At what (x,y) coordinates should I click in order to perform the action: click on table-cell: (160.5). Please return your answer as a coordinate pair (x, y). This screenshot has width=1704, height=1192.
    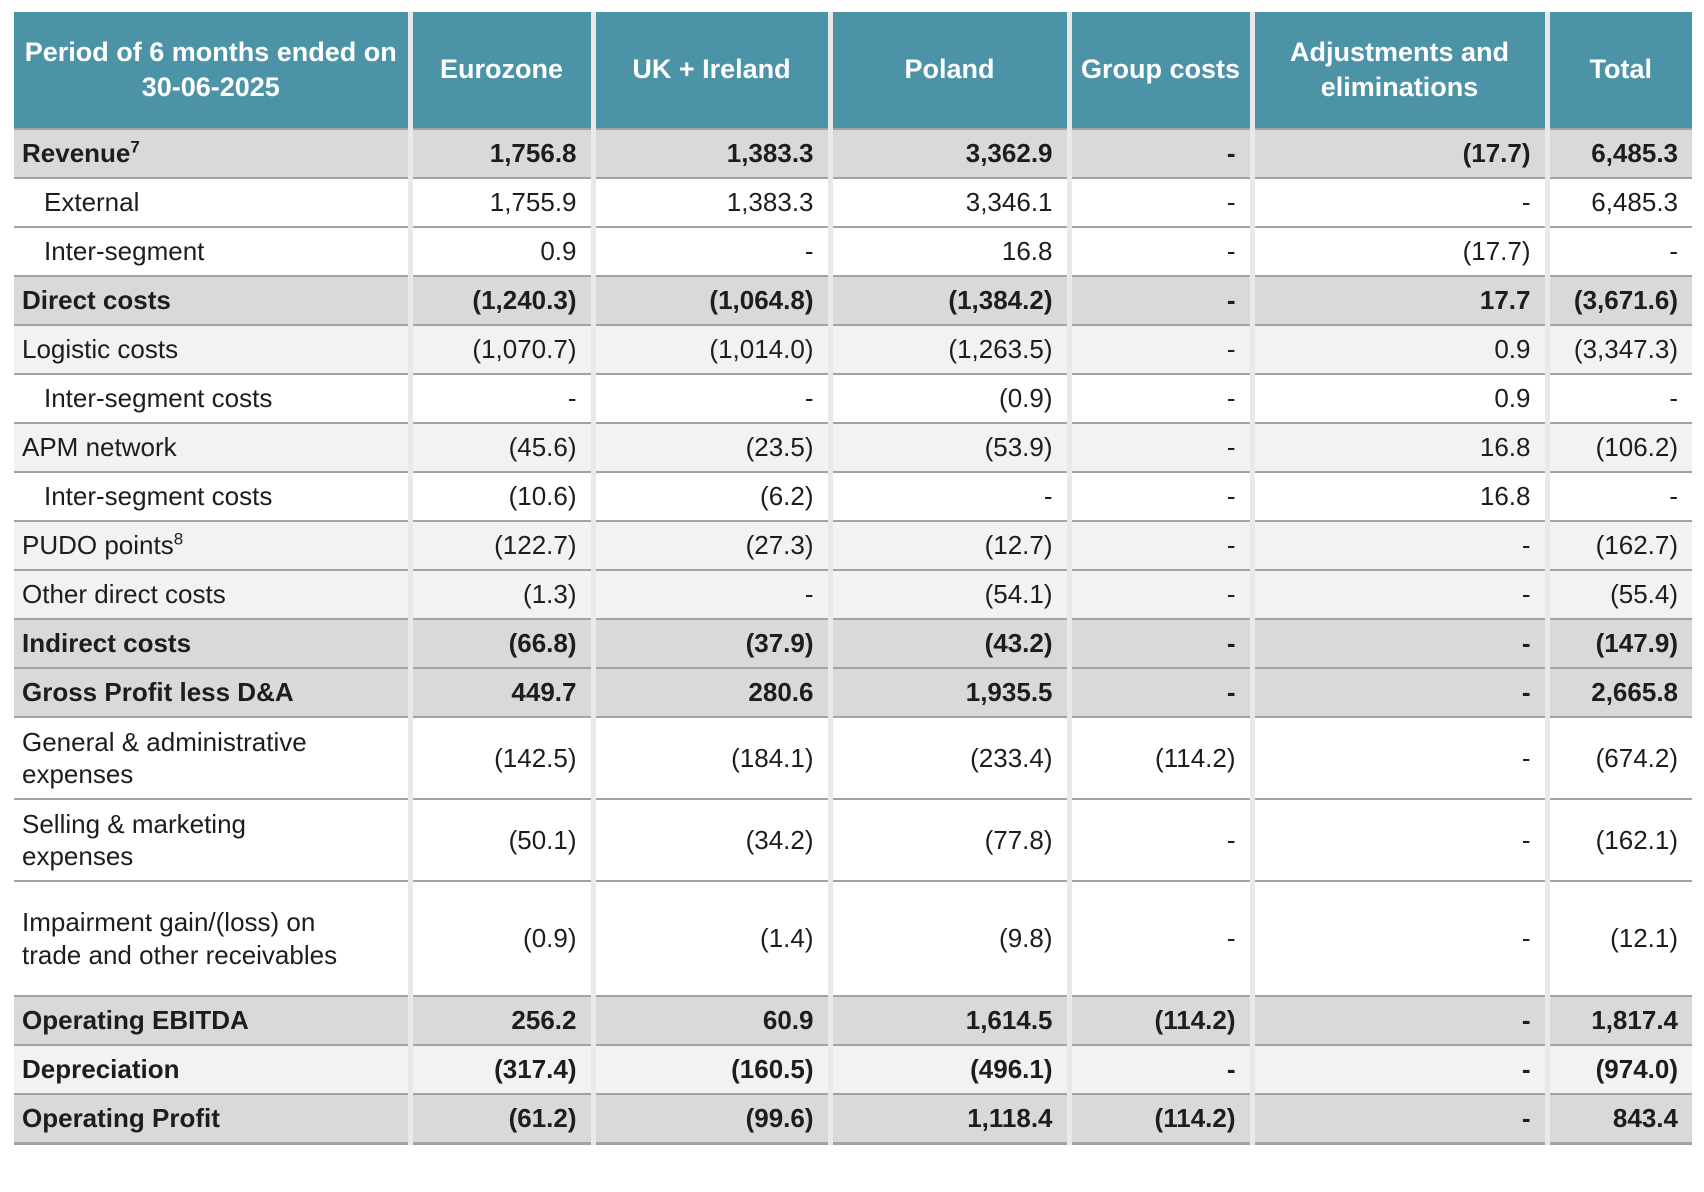
    Looking at the image, I should click on (713, 1069).